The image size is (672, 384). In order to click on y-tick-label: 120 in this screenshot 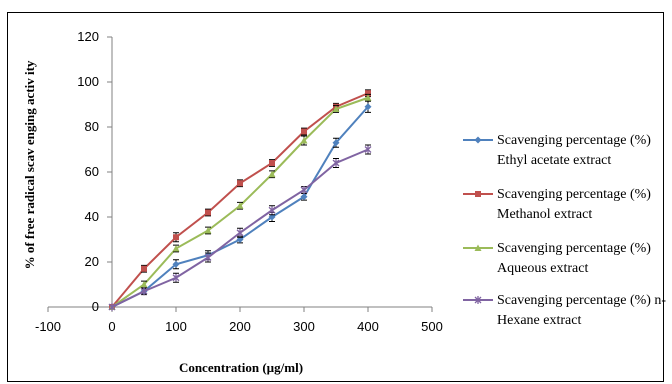, I will do `click(88, 36)`.